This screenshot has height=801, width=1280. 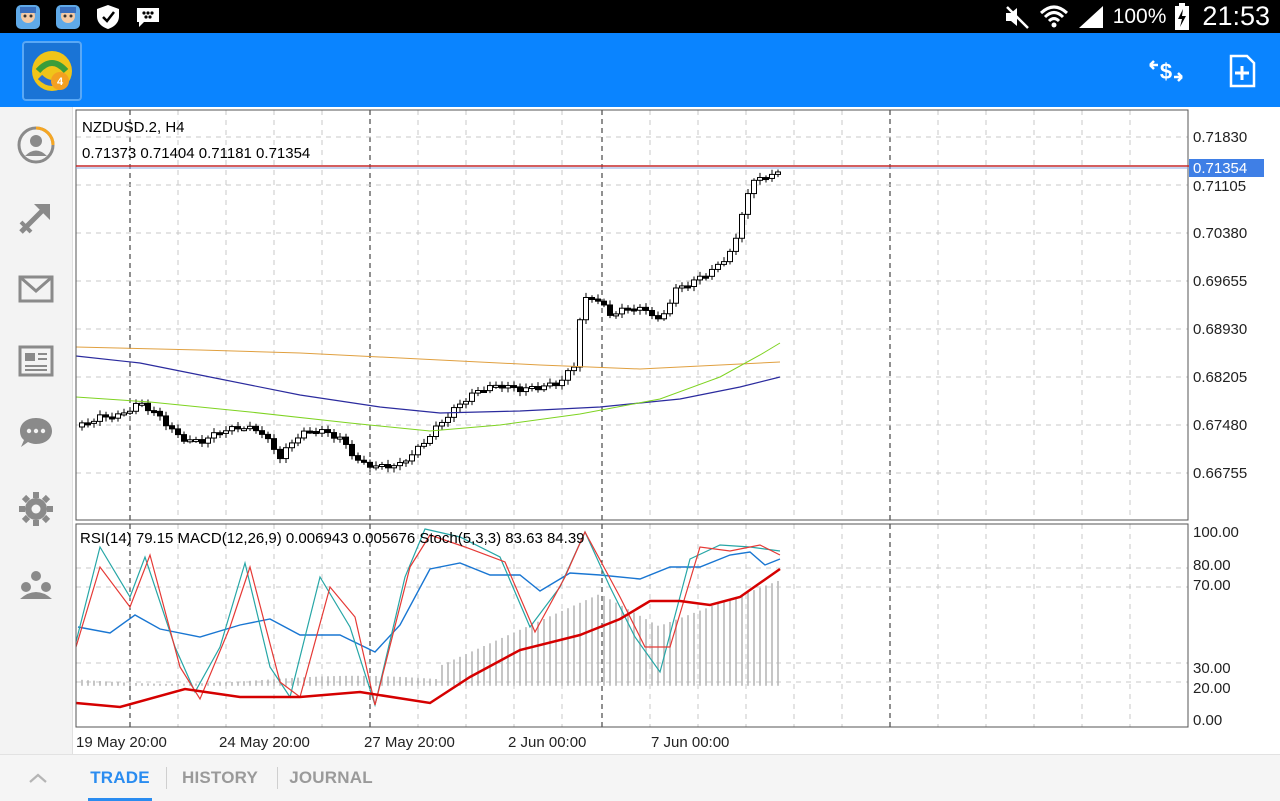 I want to click on settings-icon, so click(x=36, y=509).